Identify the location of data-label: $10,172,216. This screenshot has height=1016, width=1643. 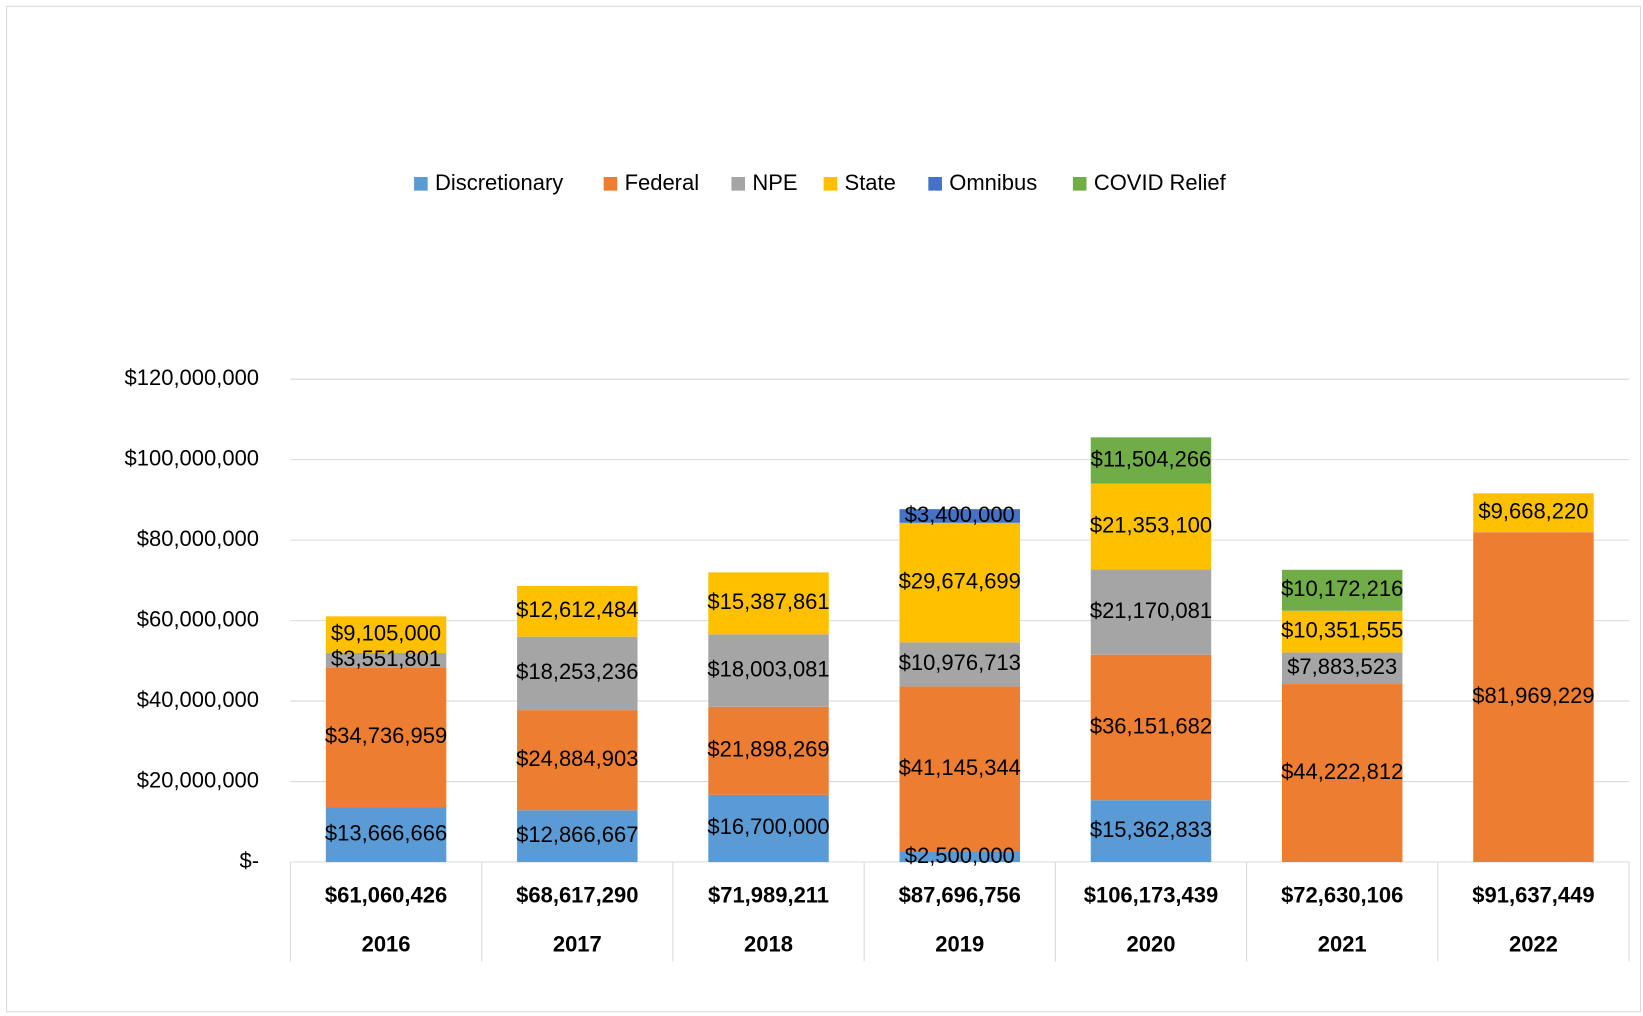
(1342, 588).